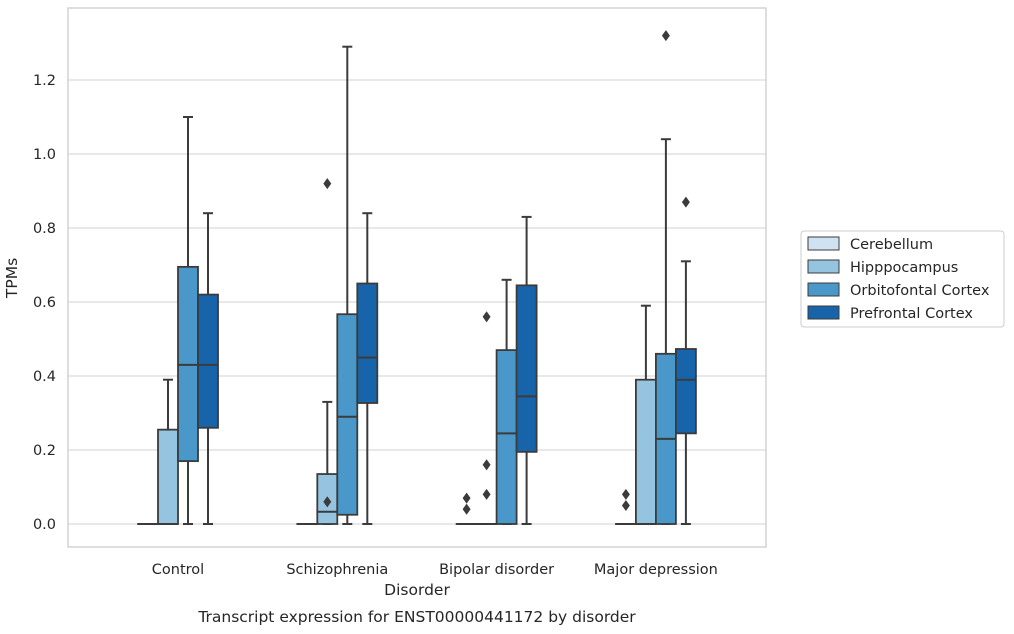  I want to click on legend-label: Orbitofontal Cortex, so click(920, 291).